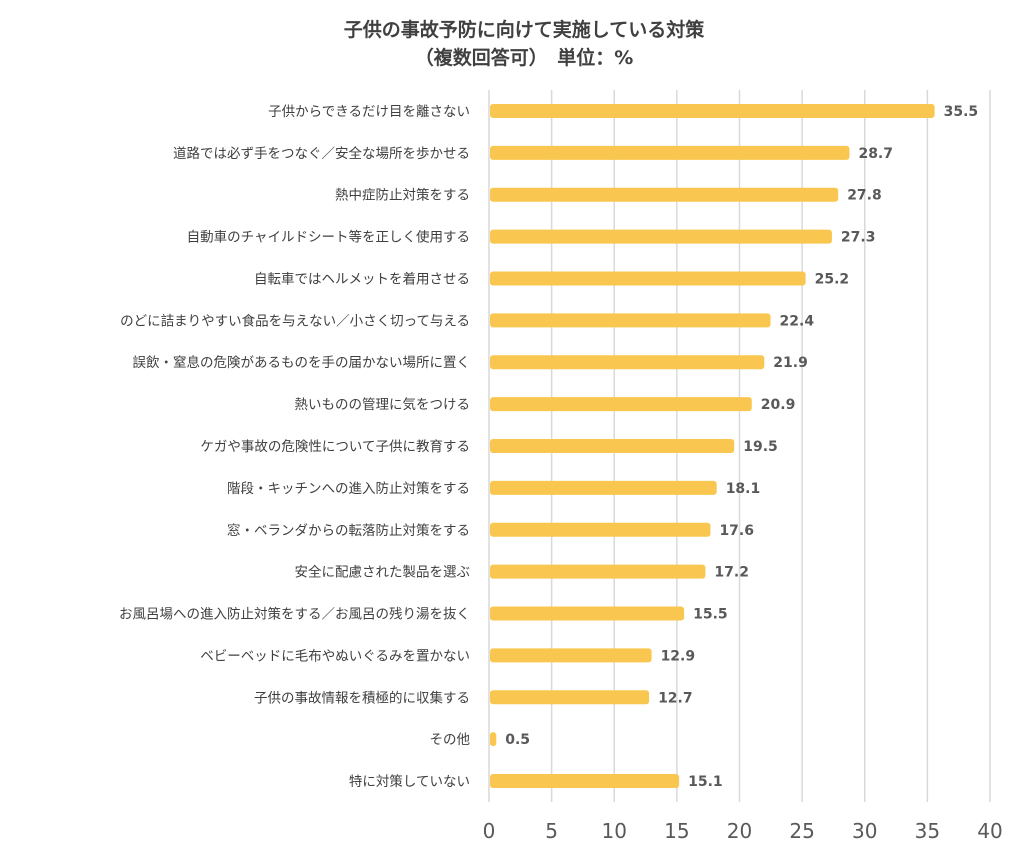  What do you see at coordinates (614, 831) in the screenshot?
I see `x-tick-label: 10` at bounding box center [614, 831].